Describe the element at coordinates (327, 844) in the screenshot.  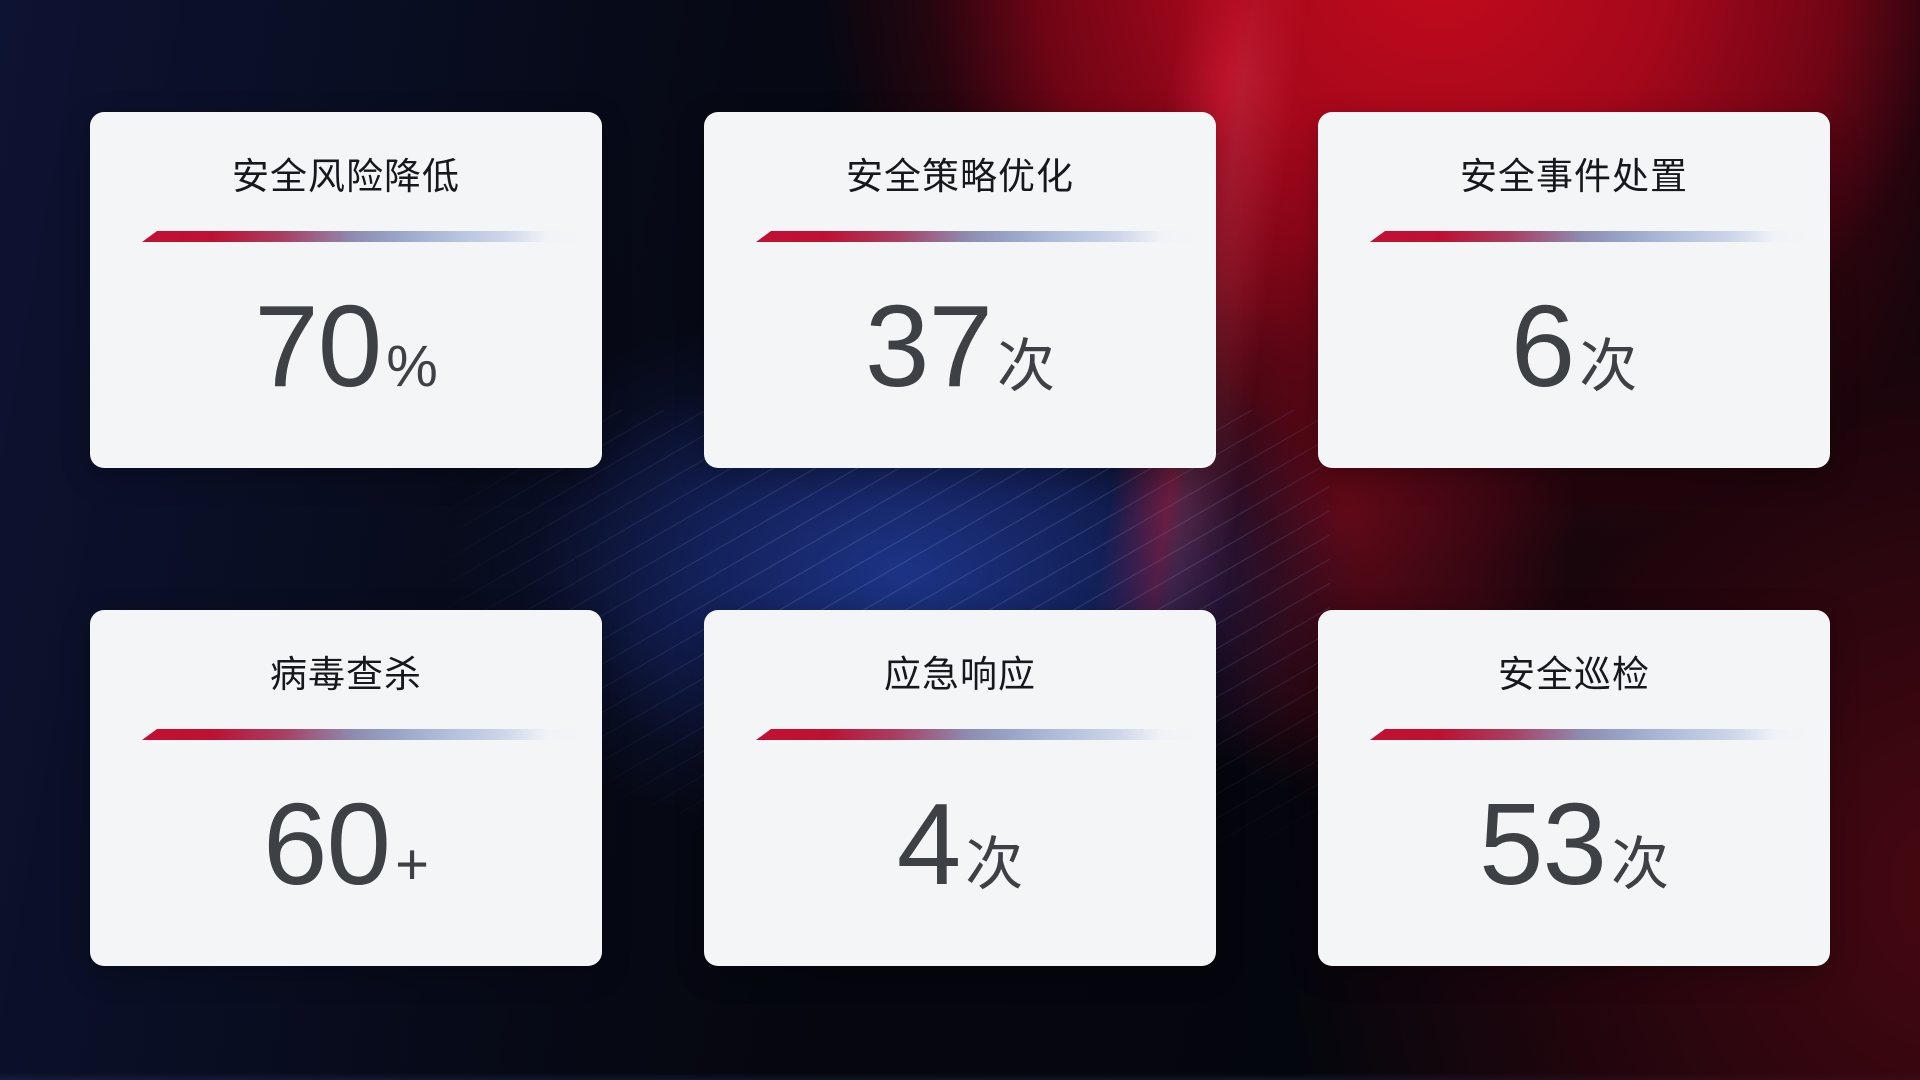
I see `card-value-number: 60` at that location.